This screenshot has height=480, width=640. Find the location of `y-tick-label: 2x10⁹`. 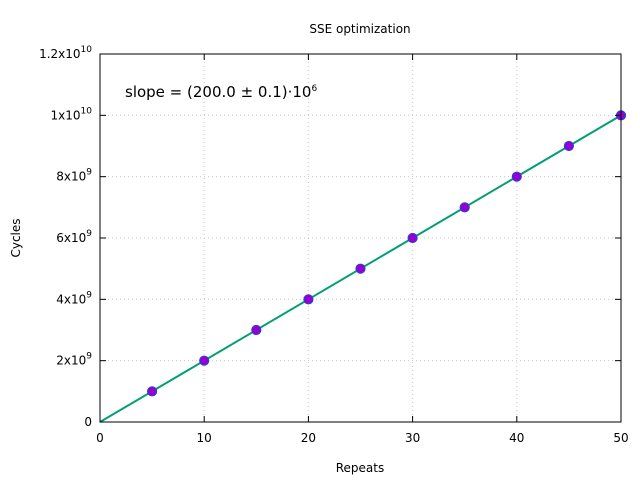

y-tick-label: 2x10⁹ is located at coordinates (74, 360).